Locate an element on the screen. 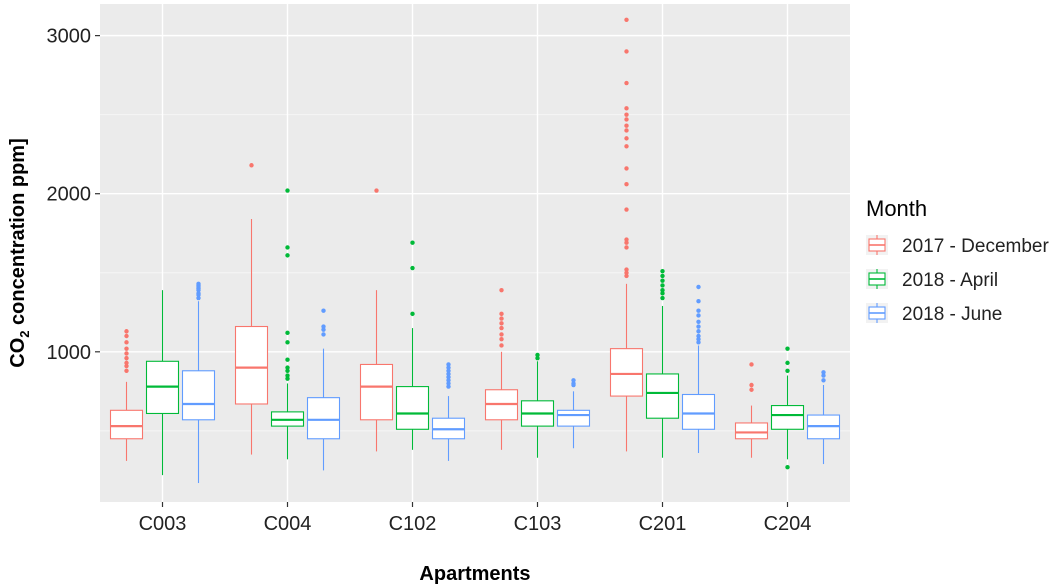 Image resolution: width=1064 pixels, height=584 pixels. box-2018-june-c102 is located at coordinates (448, 411).